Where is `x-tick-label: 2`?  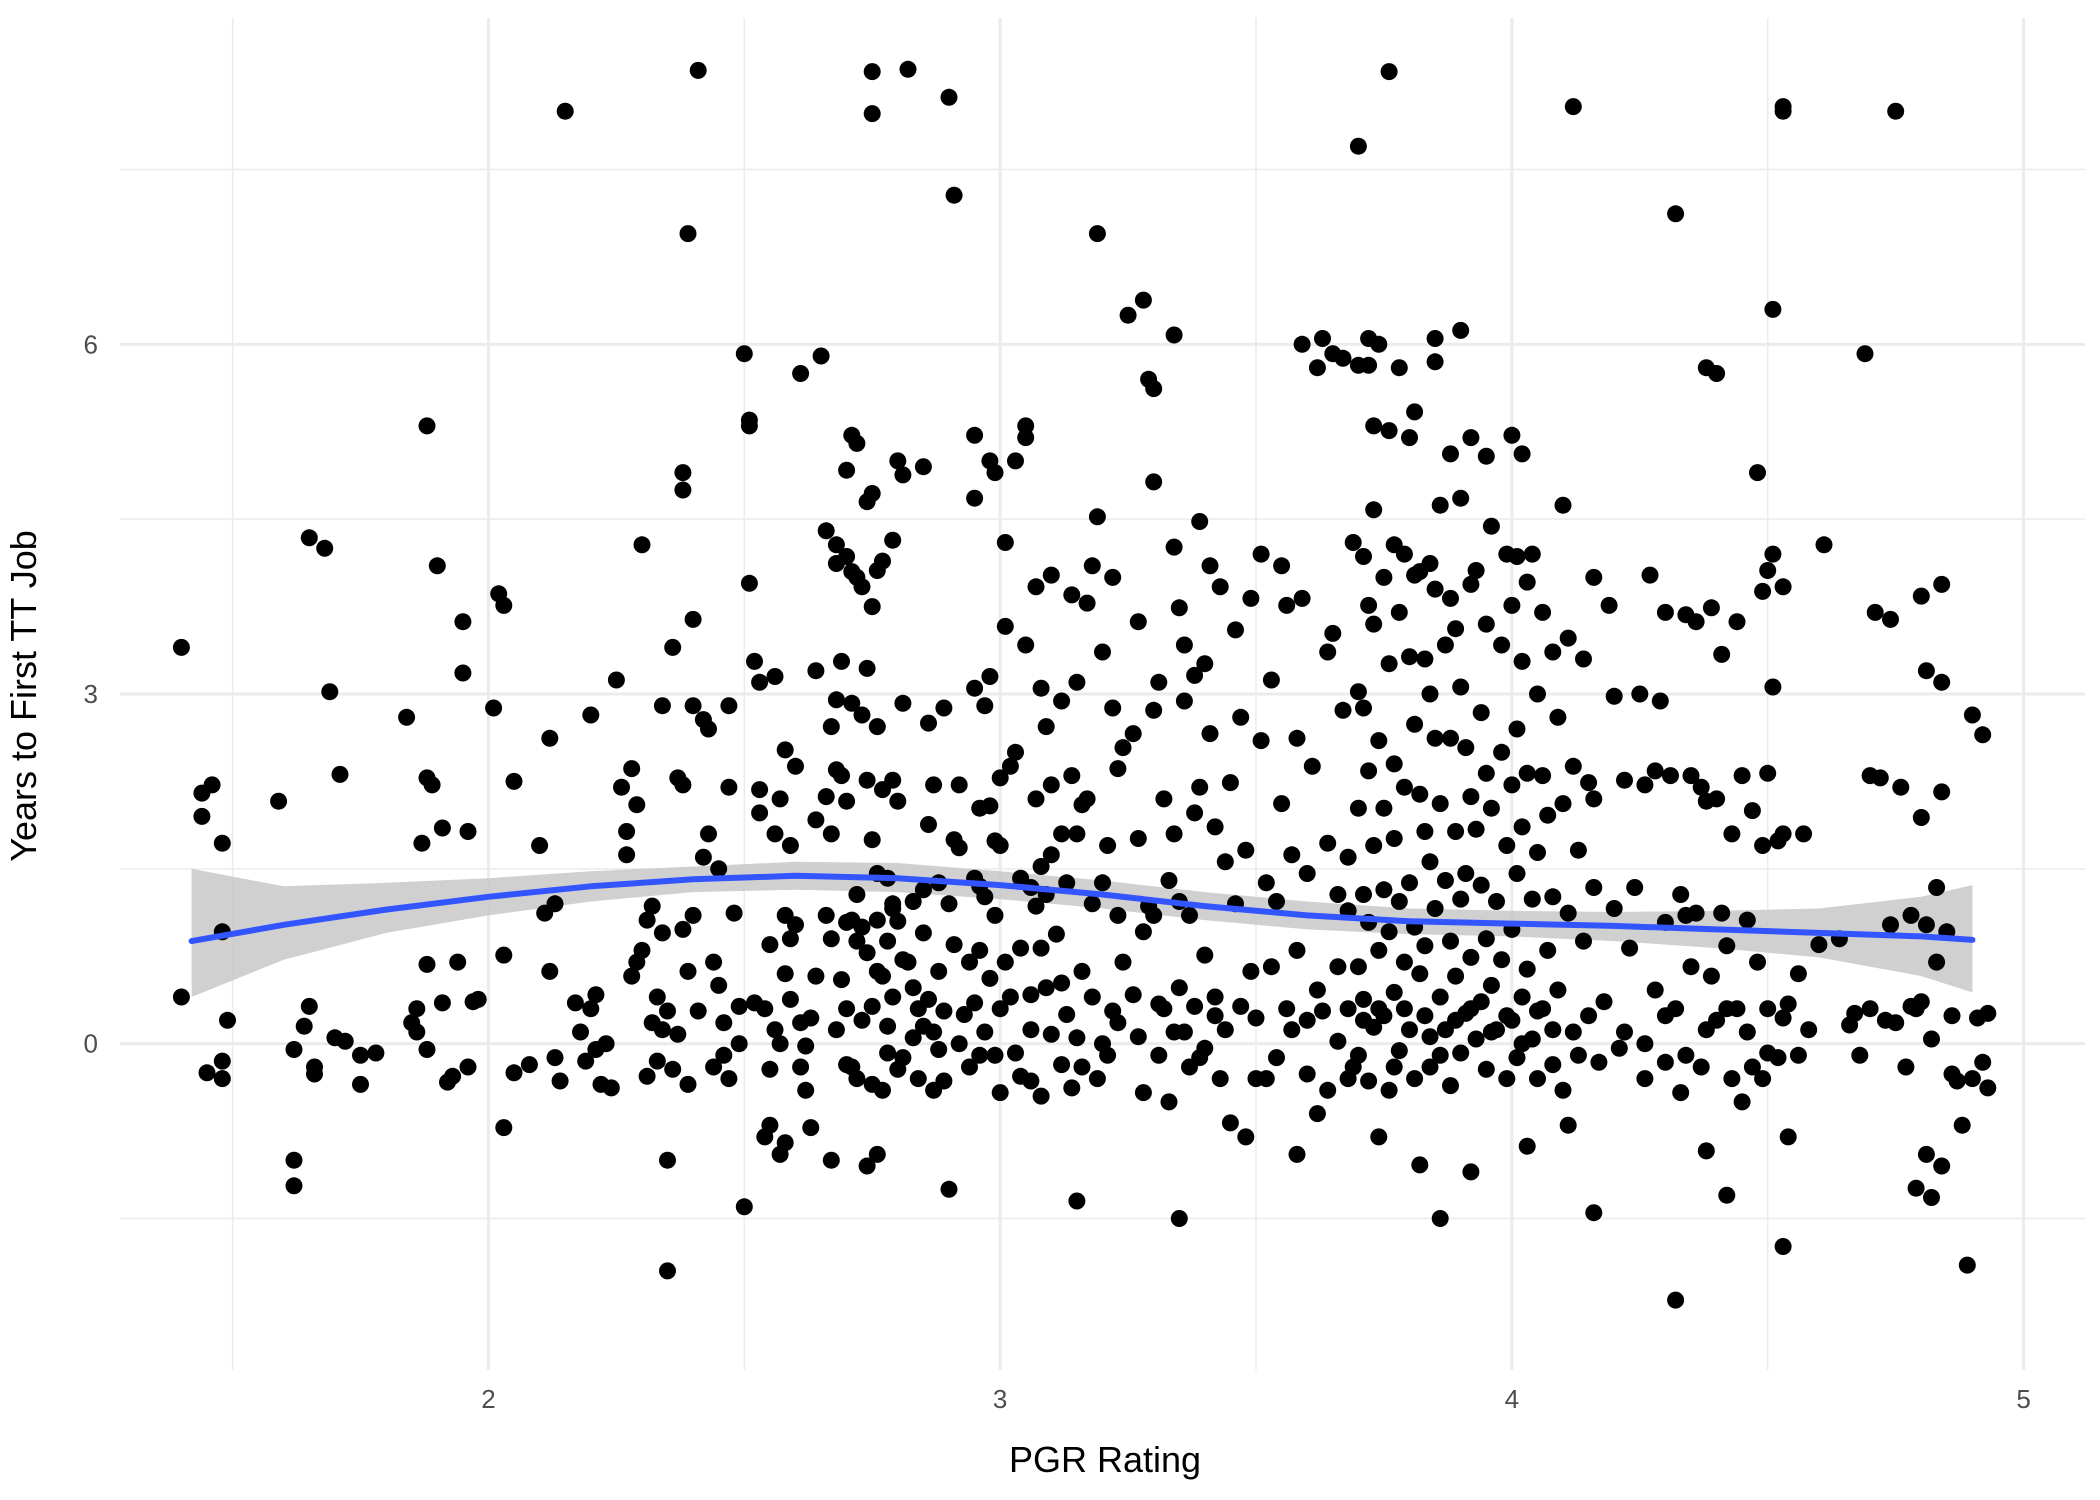
x-tick-label: 2 is located at coordinates (488, 1399).